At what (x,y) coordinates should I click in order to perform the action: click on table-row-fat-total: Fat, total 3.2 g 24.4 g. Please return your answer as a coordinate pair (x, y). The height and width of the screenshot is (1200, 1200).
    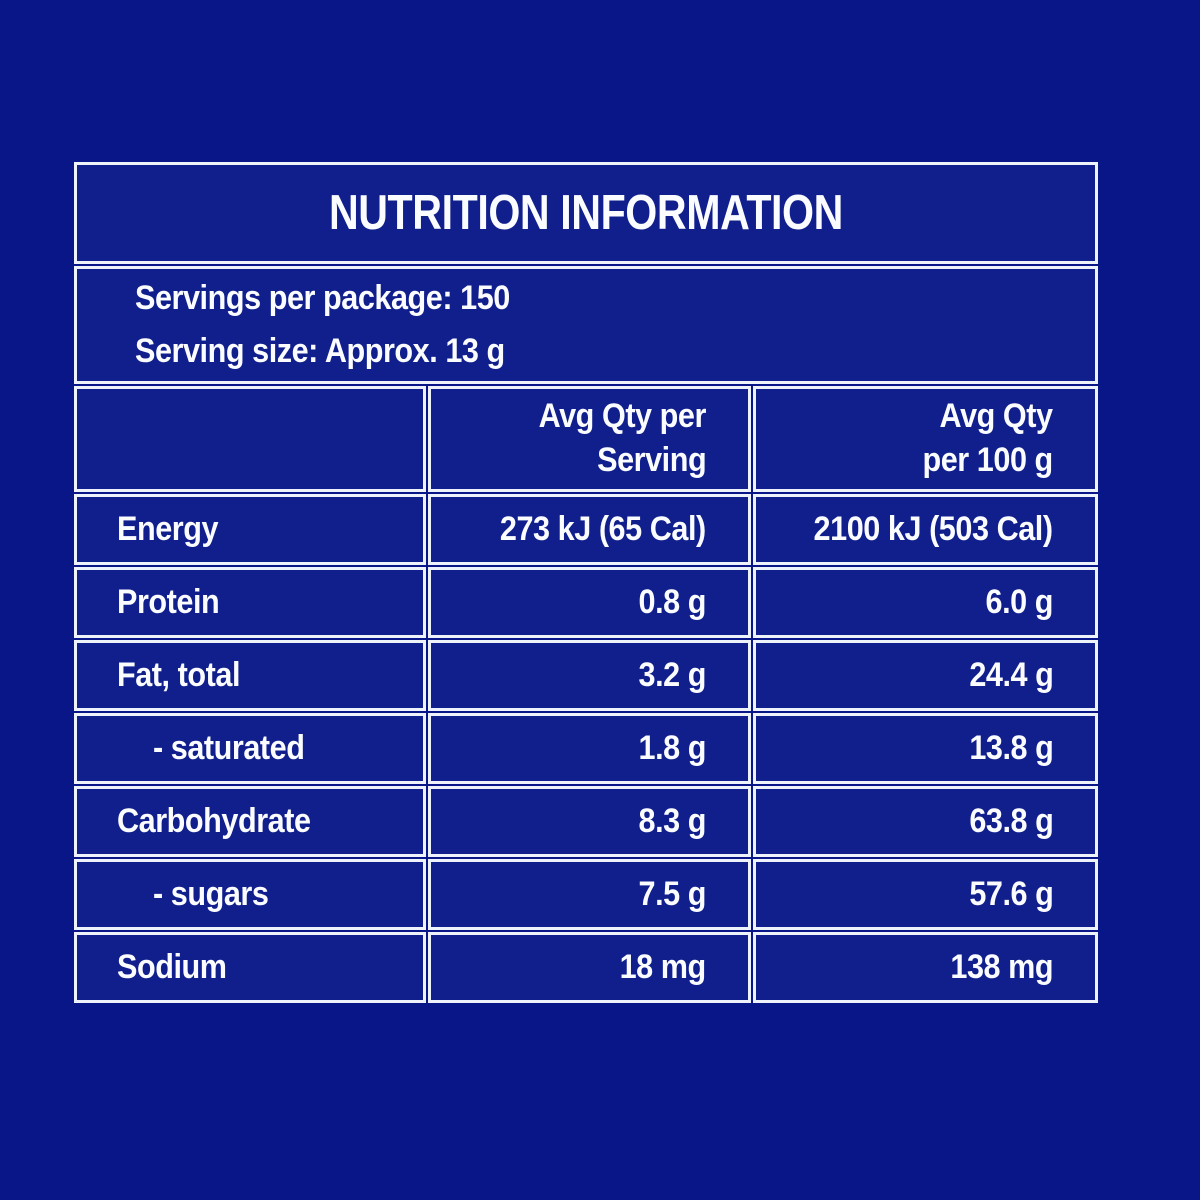
    Looking at the image, I should click on (586, 675).